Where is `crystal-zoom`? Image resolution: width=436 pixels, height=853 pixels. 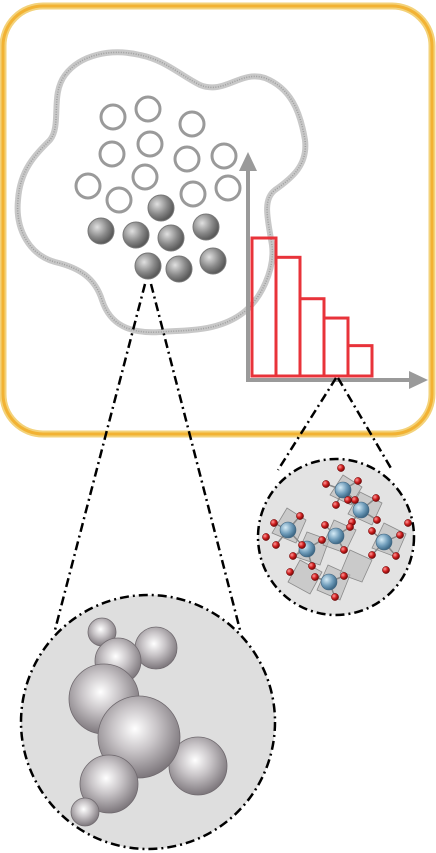
crystal-zoom is located at coordinates (336, 537).